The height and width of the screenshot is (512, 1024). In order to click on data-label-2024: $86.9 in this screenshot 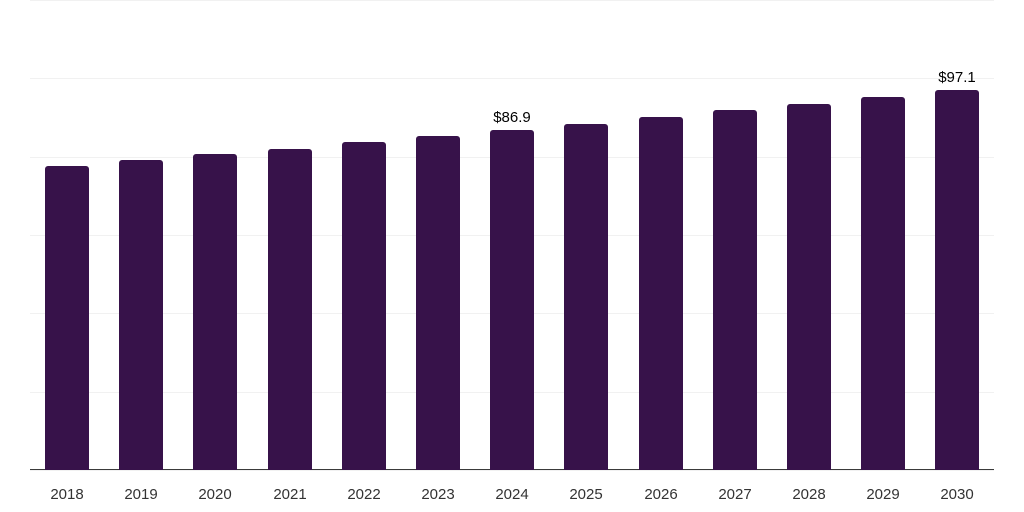, I will do `click(512, 117)`.